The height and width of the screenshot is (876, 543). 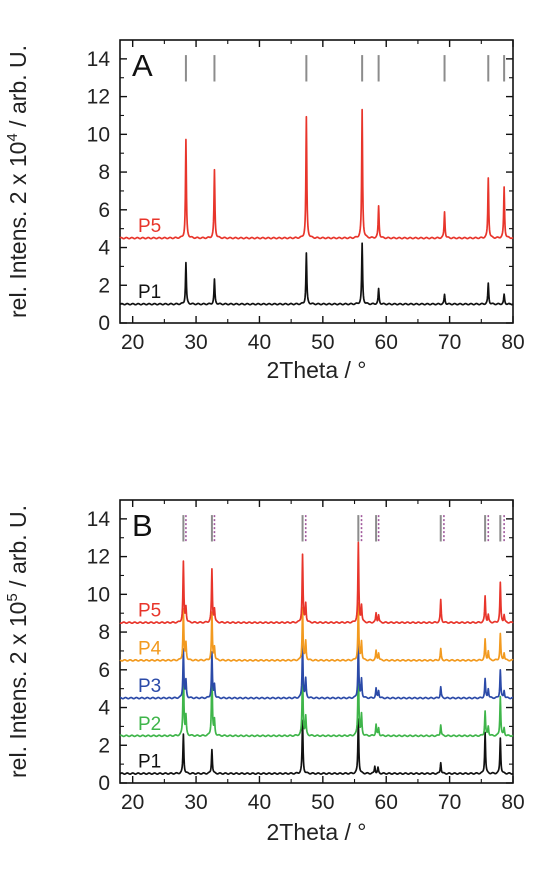 I want to click on y-axis-title-exponent: 4, so click(x=12, y=137).